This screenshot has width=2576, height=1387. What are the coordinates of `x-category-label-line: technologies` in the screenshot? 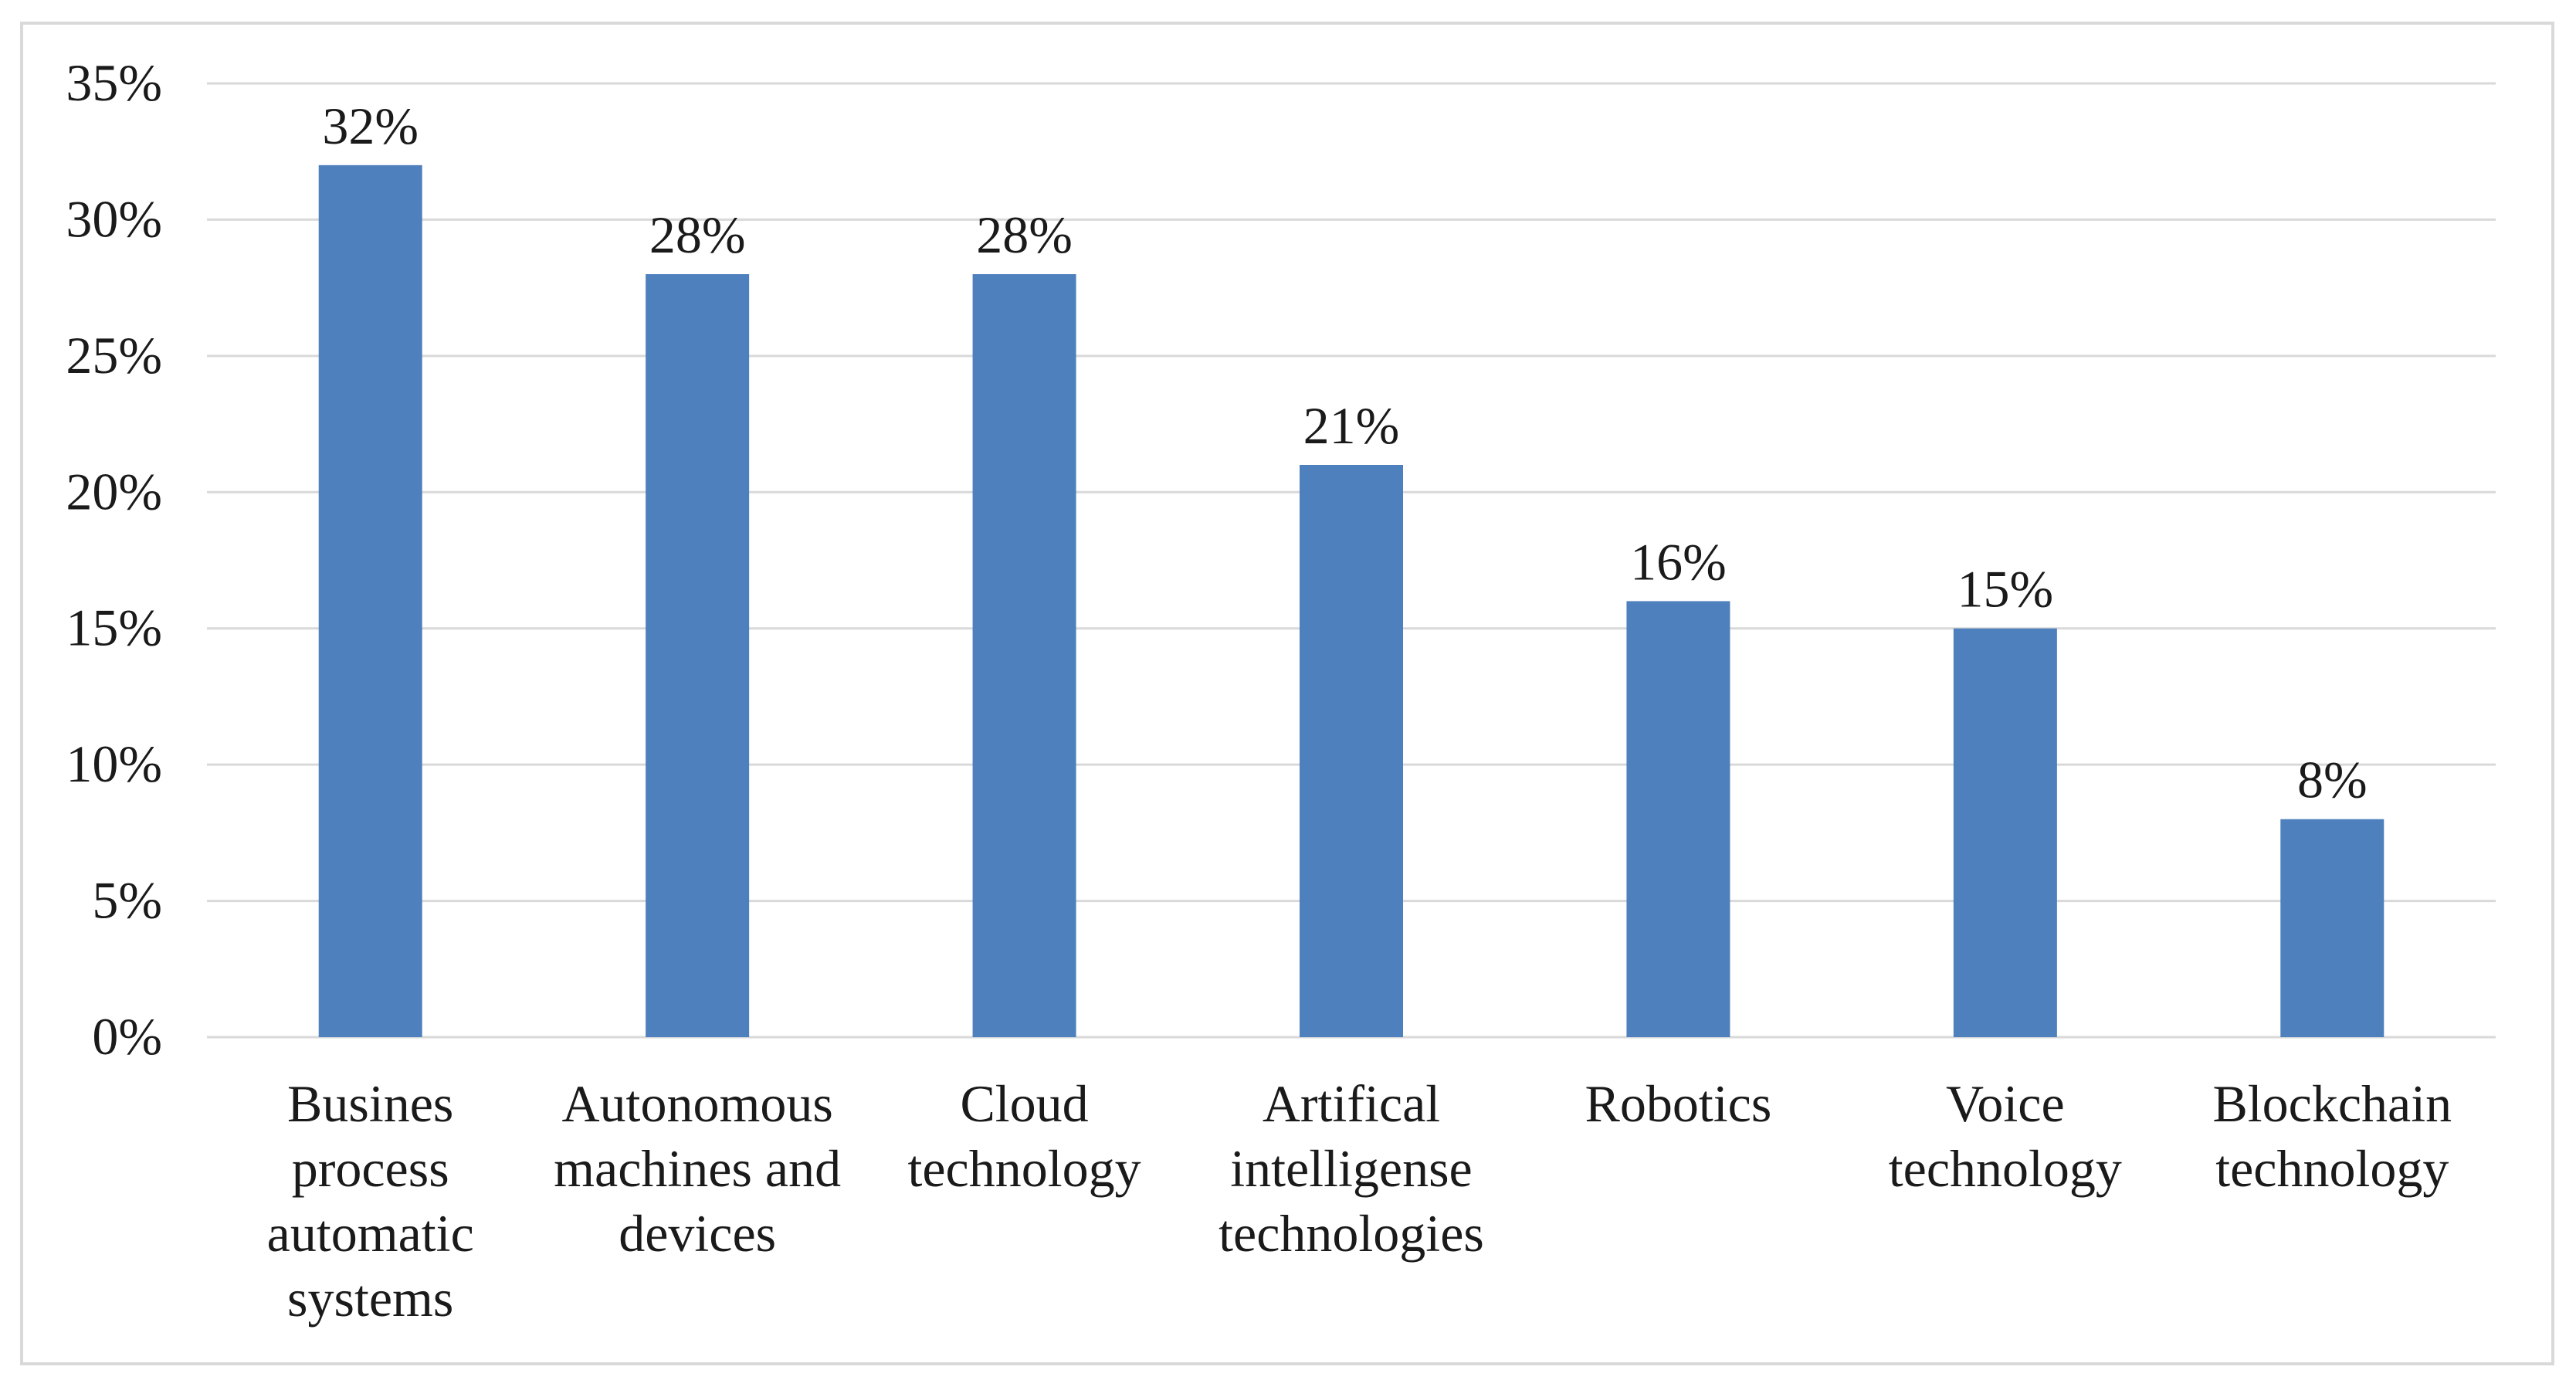 It's located at (1351, 1233).